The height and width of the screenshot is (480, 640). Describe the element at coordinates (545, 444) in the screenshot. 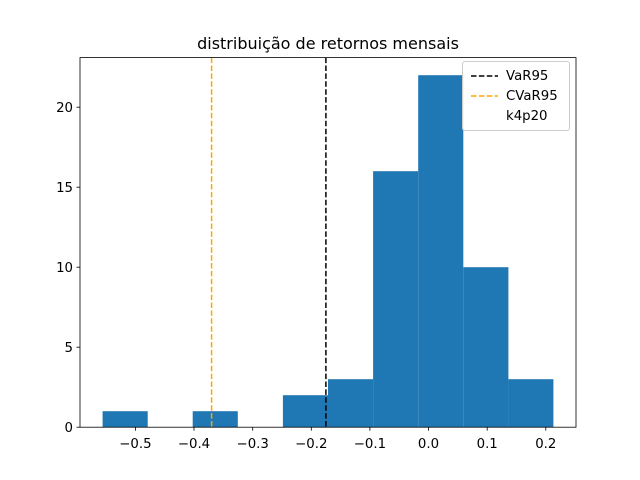

I see `x-tick-label: 0.2` at that location.